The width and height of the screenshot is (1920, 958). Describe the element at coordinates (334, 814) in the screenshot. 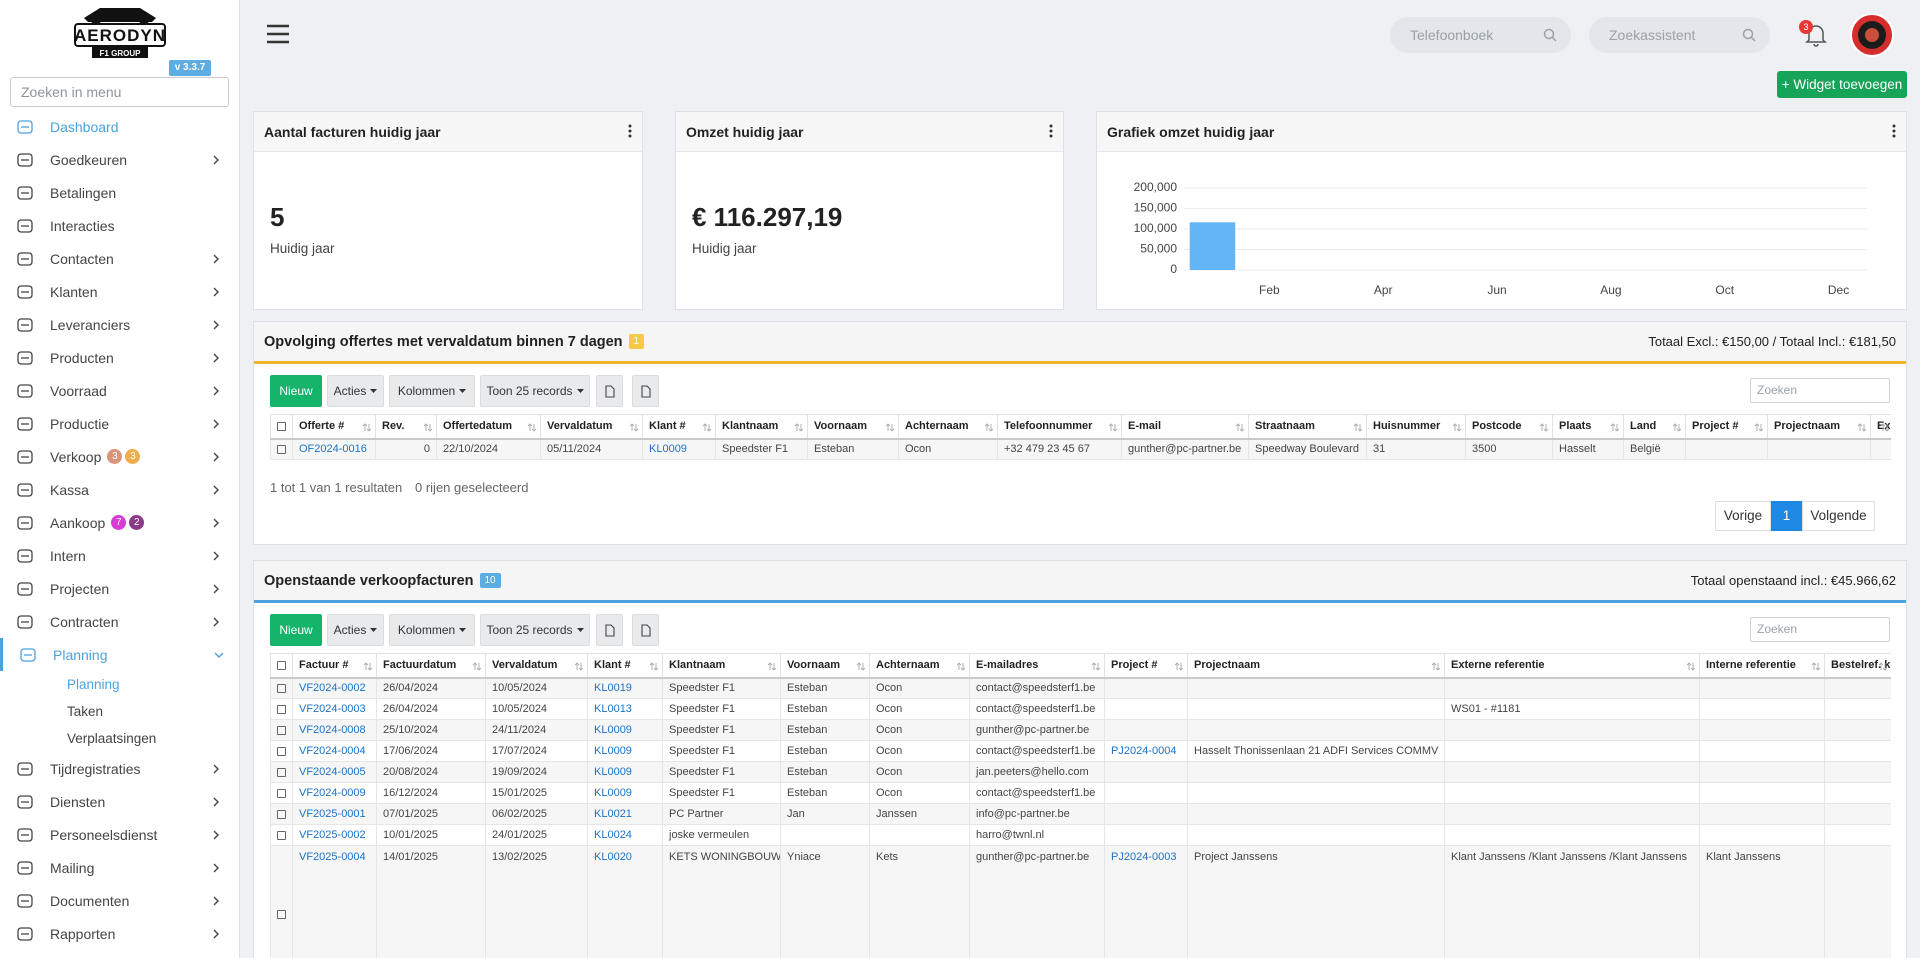

I see `link-cell: VF2025-0001` at that location.